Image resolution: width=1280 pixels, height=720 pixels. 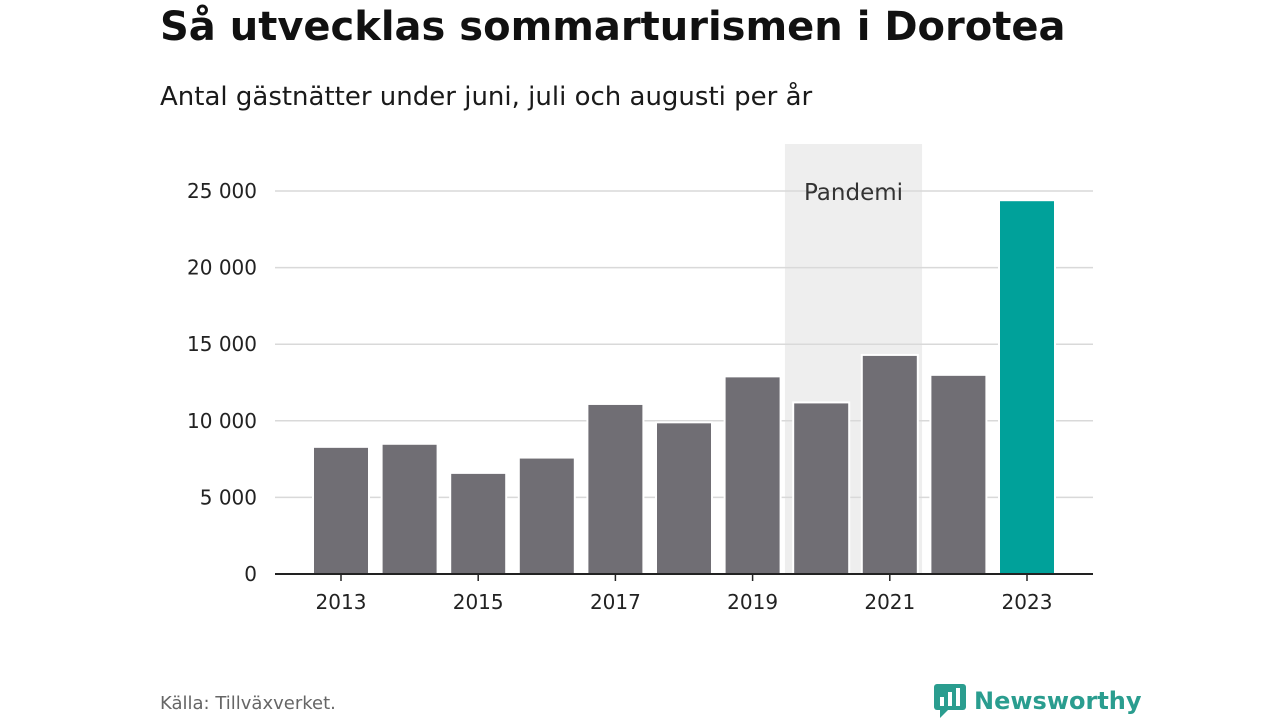 I want to click on bar-2018, so click(x=684, y=498).